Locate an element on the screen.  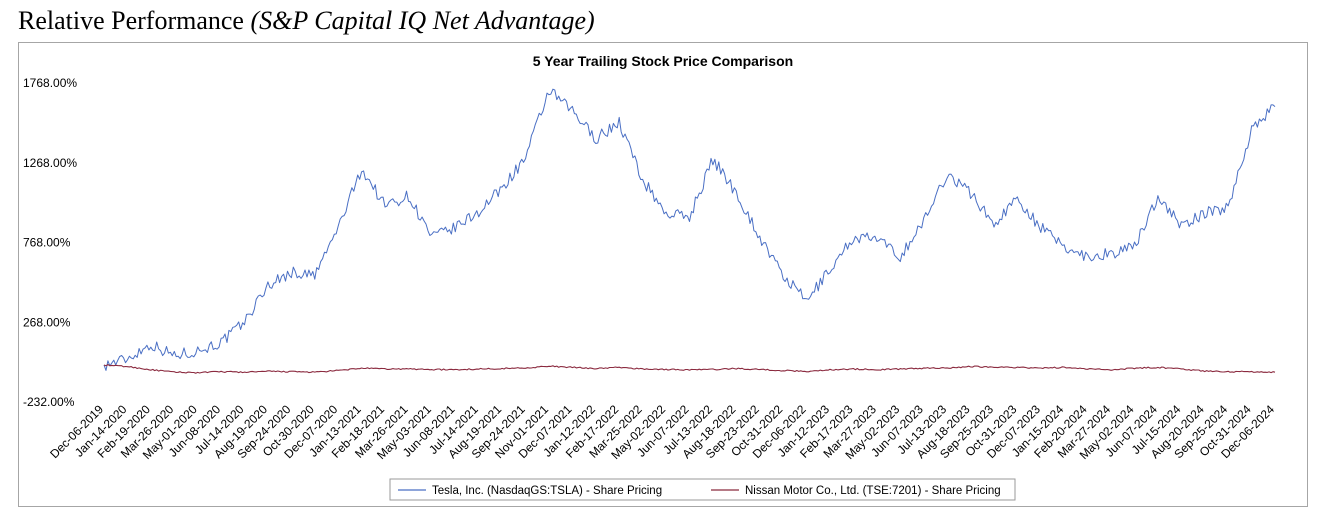
page-title-main: Relative Performance is located at coordinates (131, 20).